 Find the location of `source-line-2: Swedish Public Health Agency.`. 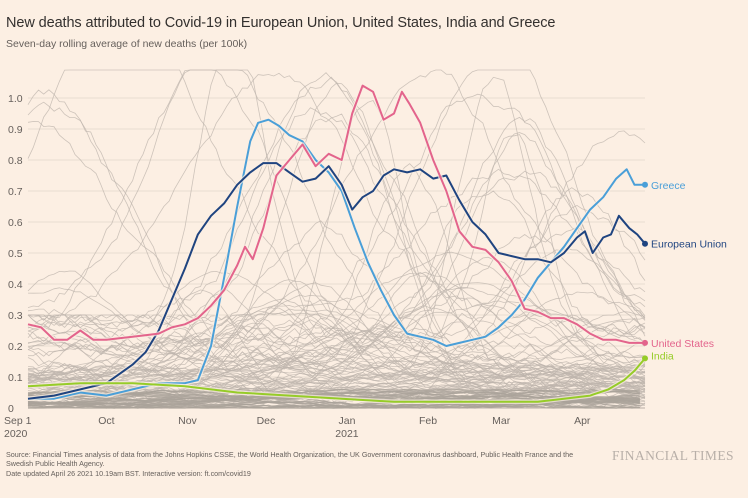

source-line-2: Swedish Public Health Agency. is located at coordinates (55, 464).